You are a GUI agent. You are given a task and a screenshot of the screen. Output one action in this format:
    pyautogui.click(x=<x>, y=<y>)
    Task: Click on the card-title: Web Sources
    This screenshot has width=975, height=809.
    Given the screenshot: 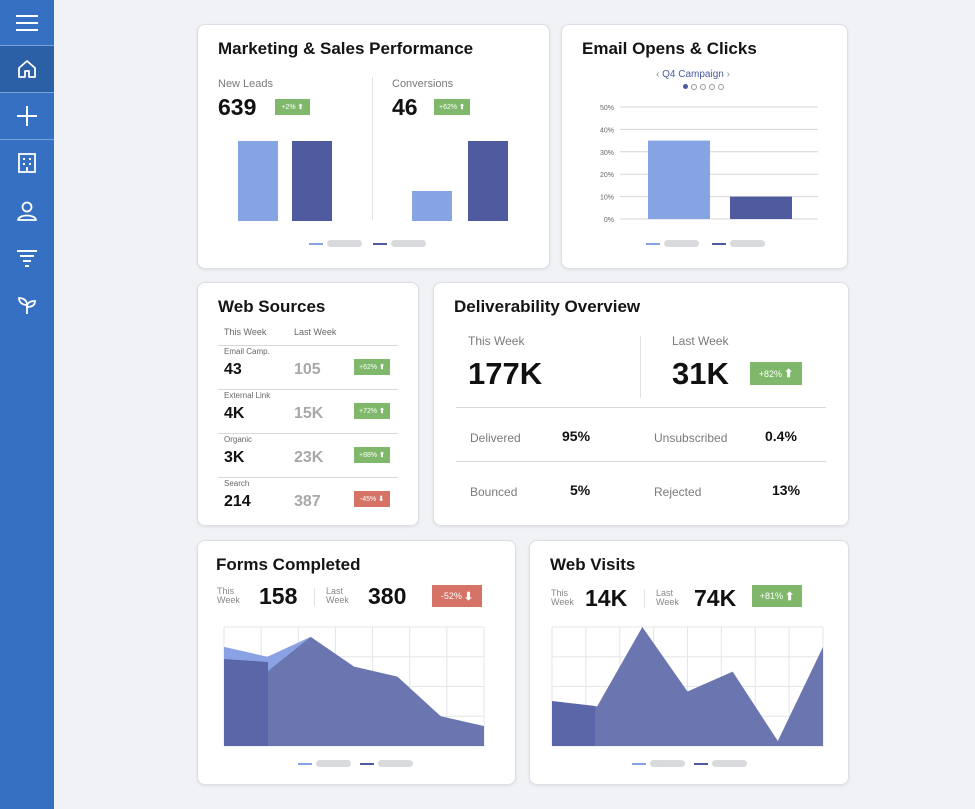 What is the action you would take?
    pyautogui.click(x=272, y=306)
    